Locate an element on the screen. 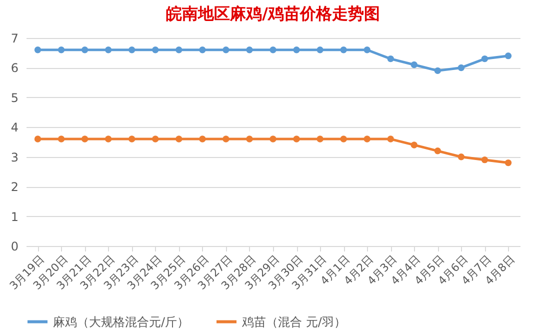  y-tick-label: 1 is located at coordinates (14, 217).